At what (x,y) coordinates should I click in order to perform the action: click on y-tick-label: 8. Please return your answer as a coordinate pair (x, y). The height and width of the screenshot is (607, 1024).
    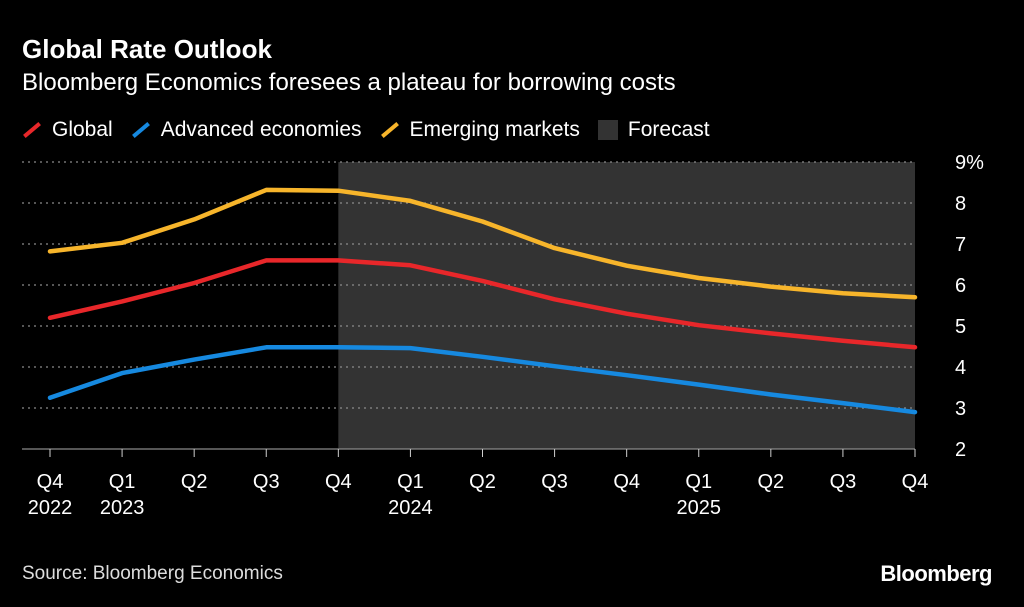
    Looking at the image, I should click on (960, 204).